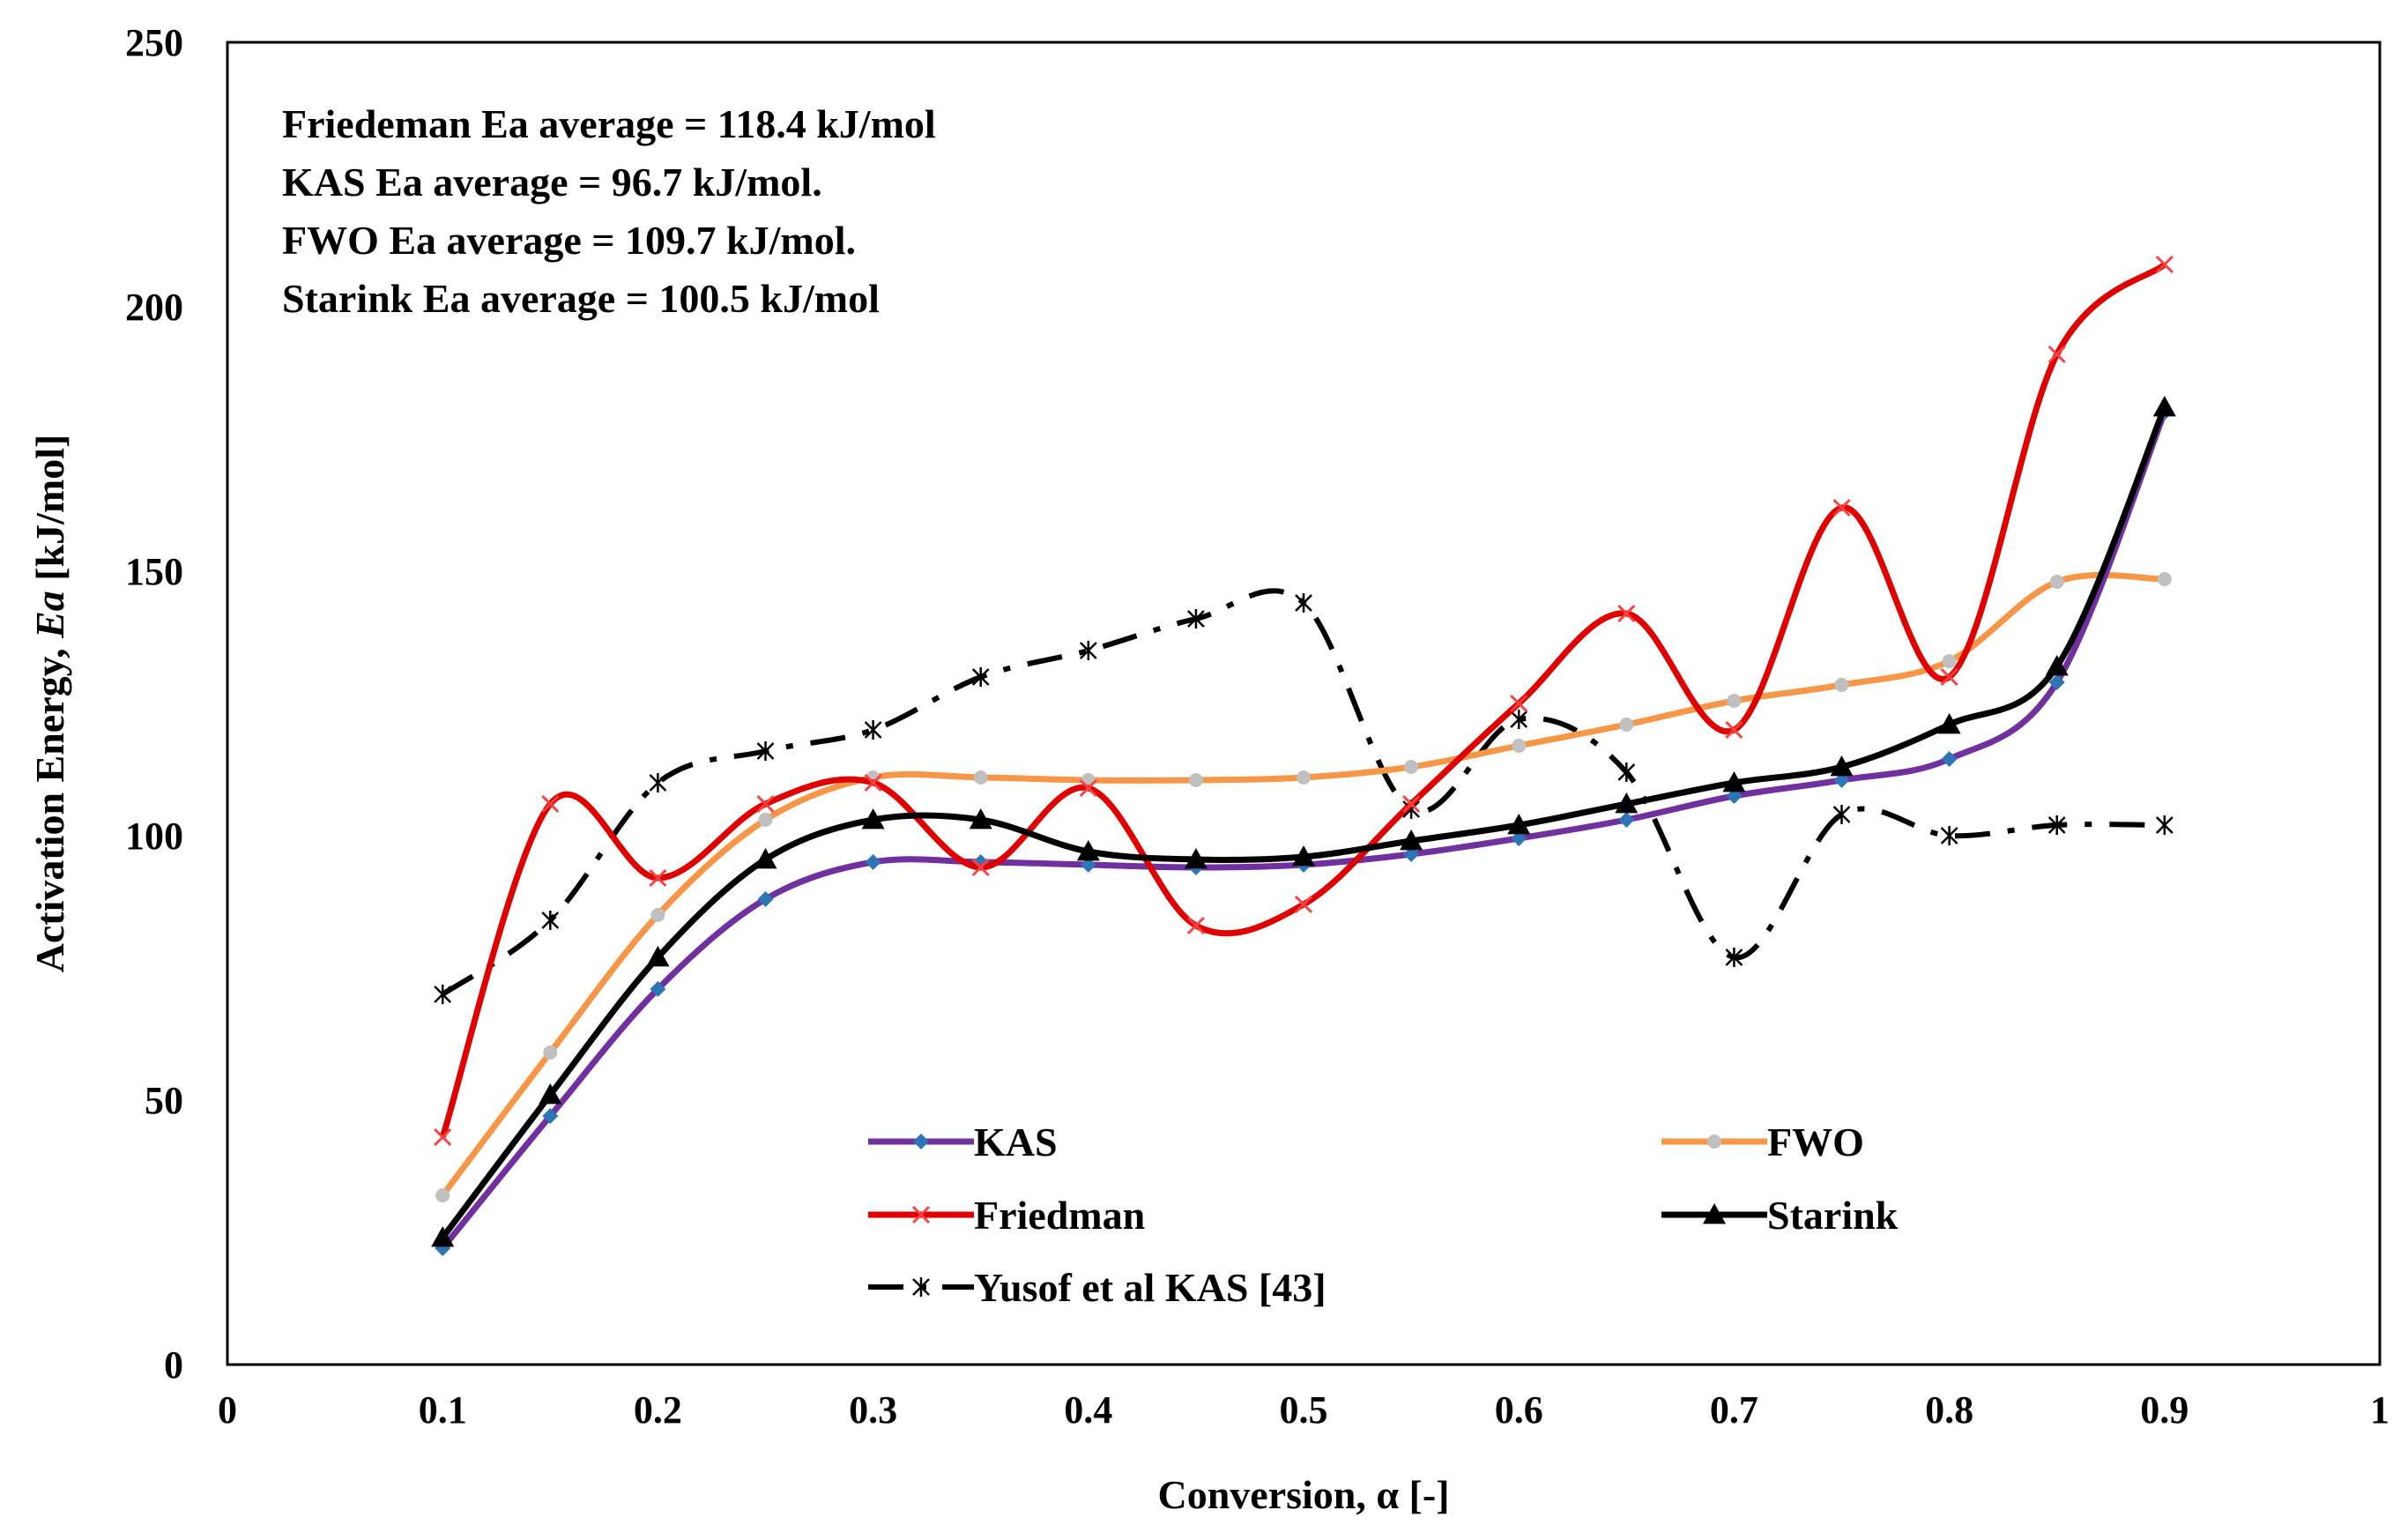 The image size is (2408, 1540). I want to click on x-tick-label: 0.2, so click(658, 1410).